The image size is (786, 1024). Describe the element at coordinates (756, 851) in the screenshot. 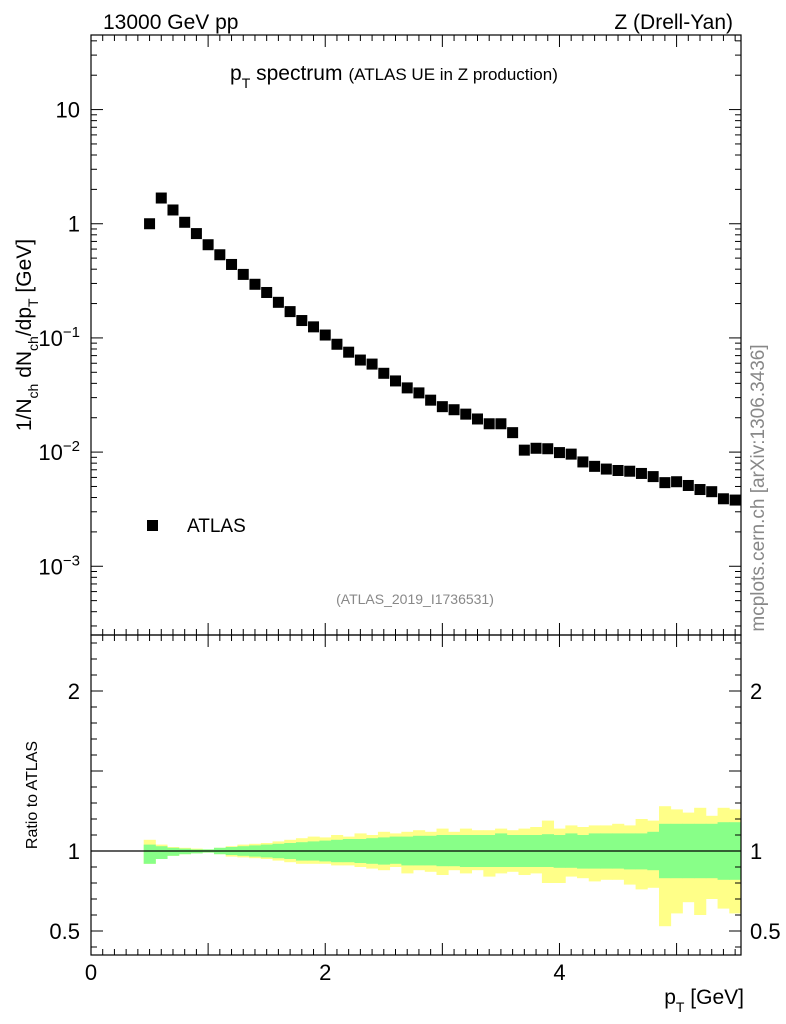

I see `ratio-y-tick-label-right: 1` at that location.